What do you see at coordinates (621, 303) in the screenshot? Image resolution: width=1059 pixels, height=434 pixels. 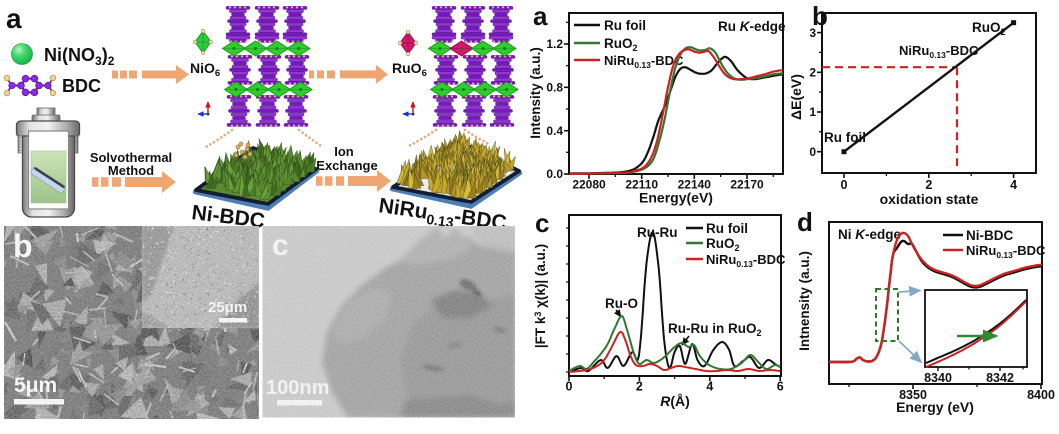 I see `svg-text: Ru-O` at bounding box center [621, 303].